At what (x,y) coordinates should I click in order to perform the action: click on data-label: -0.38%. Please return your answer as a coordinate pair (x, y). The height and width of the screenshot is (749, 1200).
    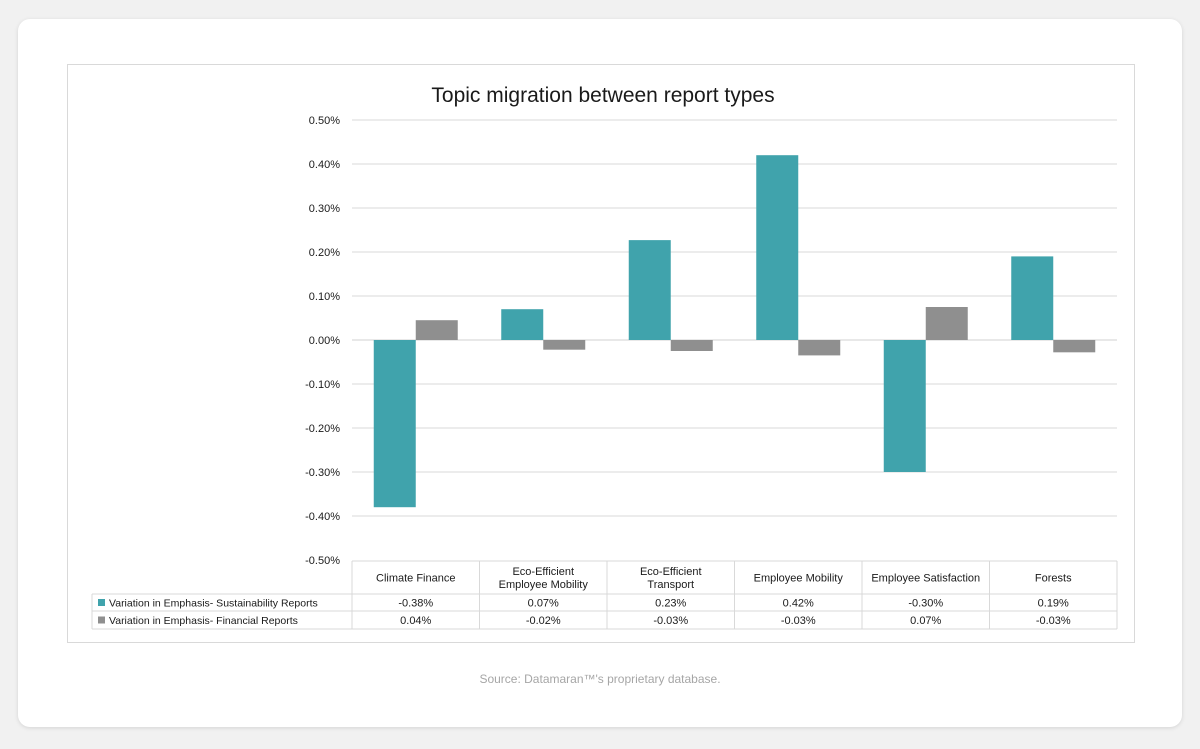
    Looking at the image, I should click on (415, 604).